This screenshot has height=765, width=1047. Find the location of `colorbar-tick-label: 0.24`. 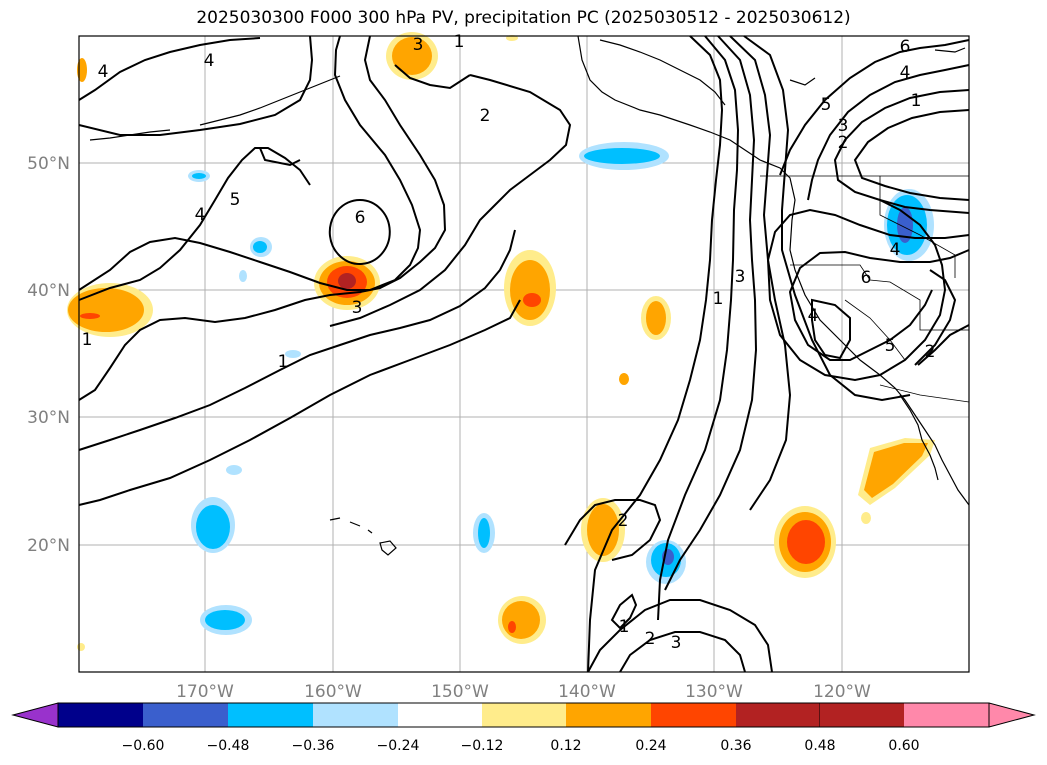

colorbar-tick-label: 0.24 is located at coordinates (650, 746).